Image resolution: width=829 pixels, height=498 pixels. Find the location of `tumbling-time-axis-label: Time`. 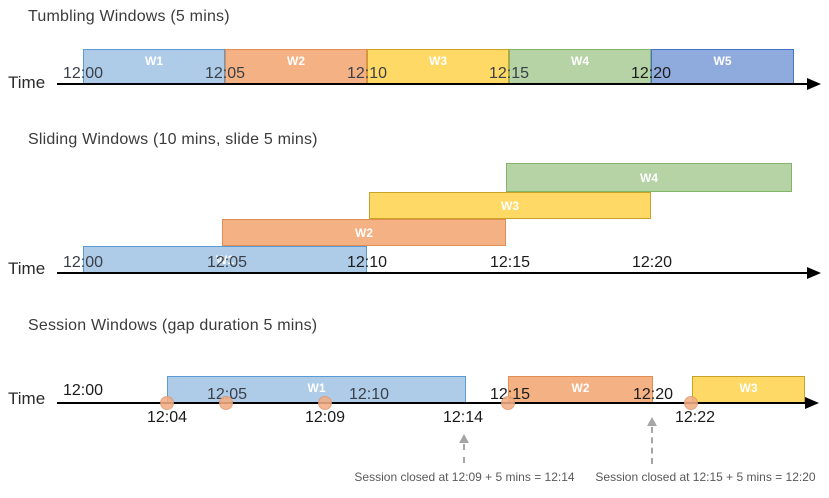

tumbling-time-axis-label: Time is located at coordinates (27, 82).